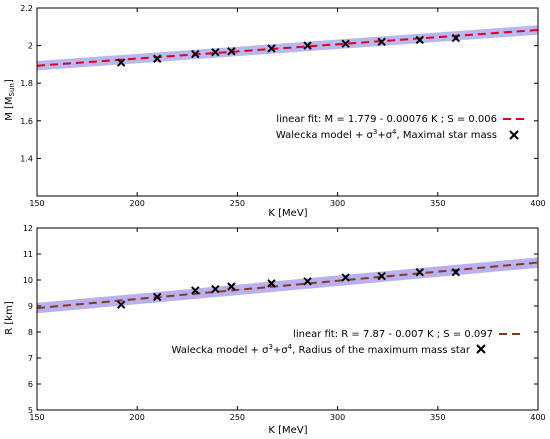 The height and width of the screenshot is (439, 550). I want to click on mass-ylabel: M [MSun], so click(10, 100).